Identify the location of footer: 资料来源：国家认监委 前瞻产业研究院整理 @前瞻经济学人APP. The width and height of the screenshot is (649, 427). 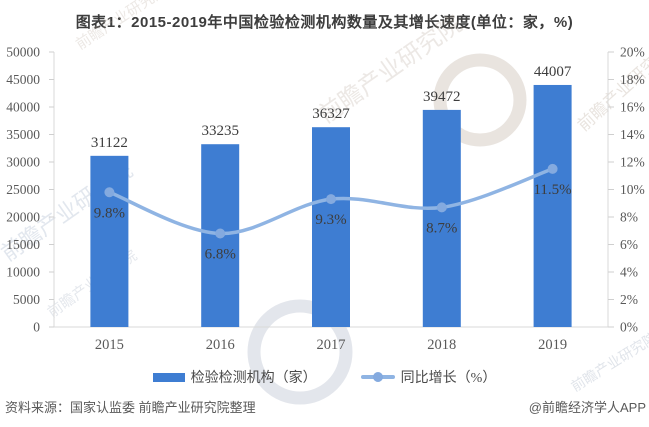
(324, 406).